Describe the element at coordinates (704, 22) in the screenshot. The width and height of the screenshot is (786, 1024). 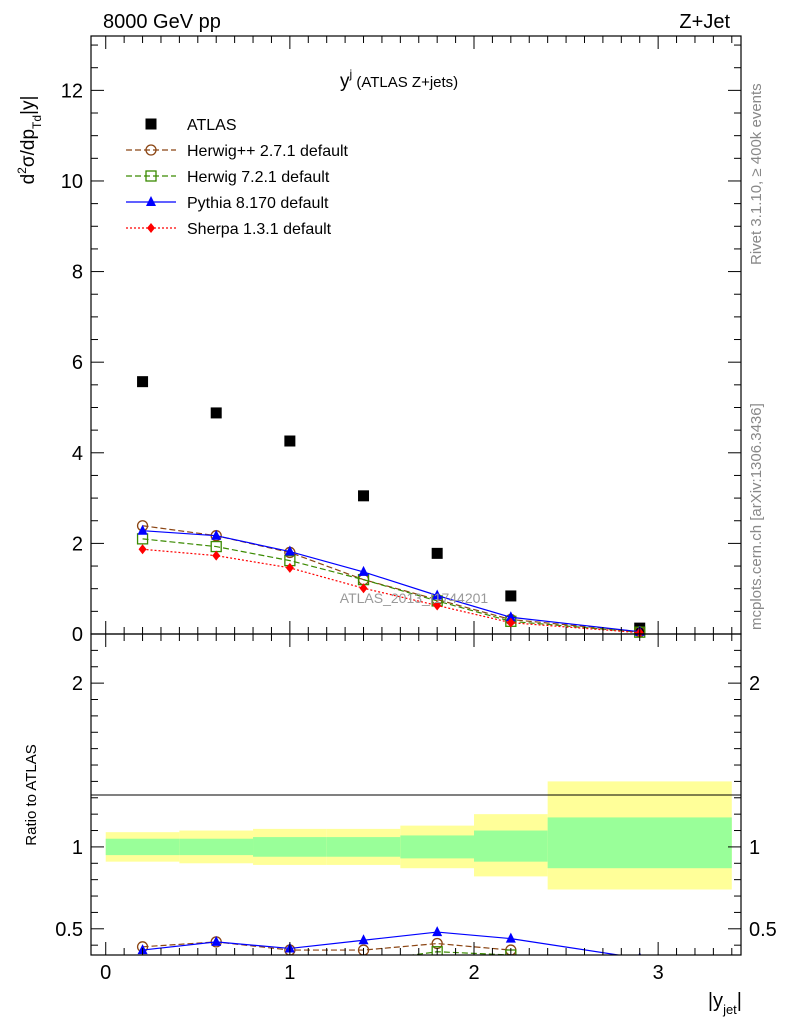
I see `header-right: Z+Jet` at that location.